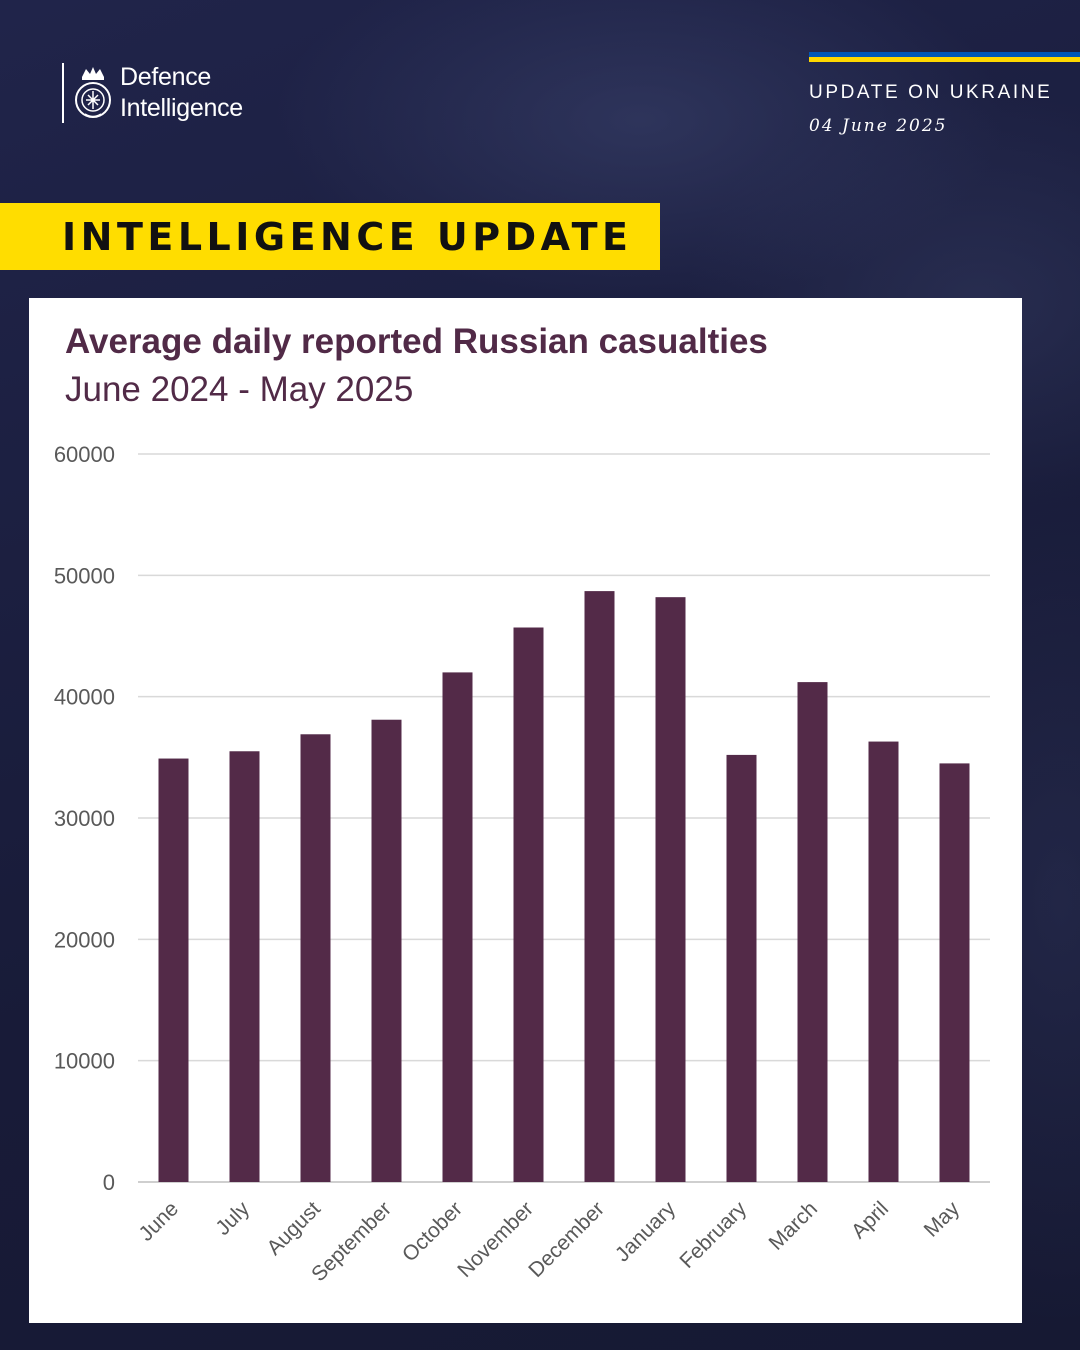  Describe the element at coordinates (347, 236) in the screenshot. I see `banner-text: INTELLIGENCE UPDATE` at that location.